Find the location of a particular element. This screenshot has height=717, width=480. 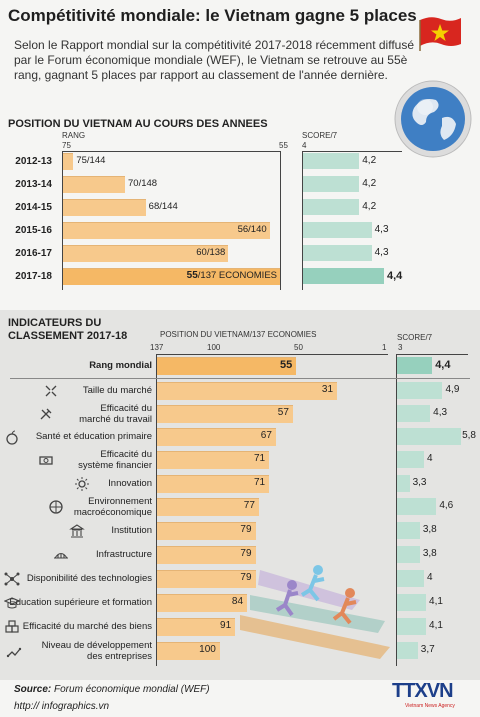

rank-value-label: 56/140 is located at coordinates (252, 229).